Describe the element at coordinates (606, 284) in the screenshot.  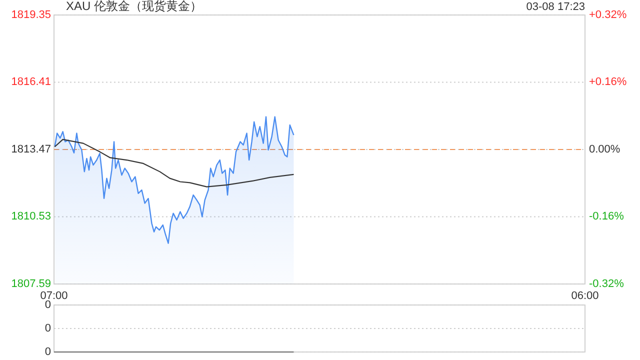
I see `y2-tick-label: -0.32%` at that location.